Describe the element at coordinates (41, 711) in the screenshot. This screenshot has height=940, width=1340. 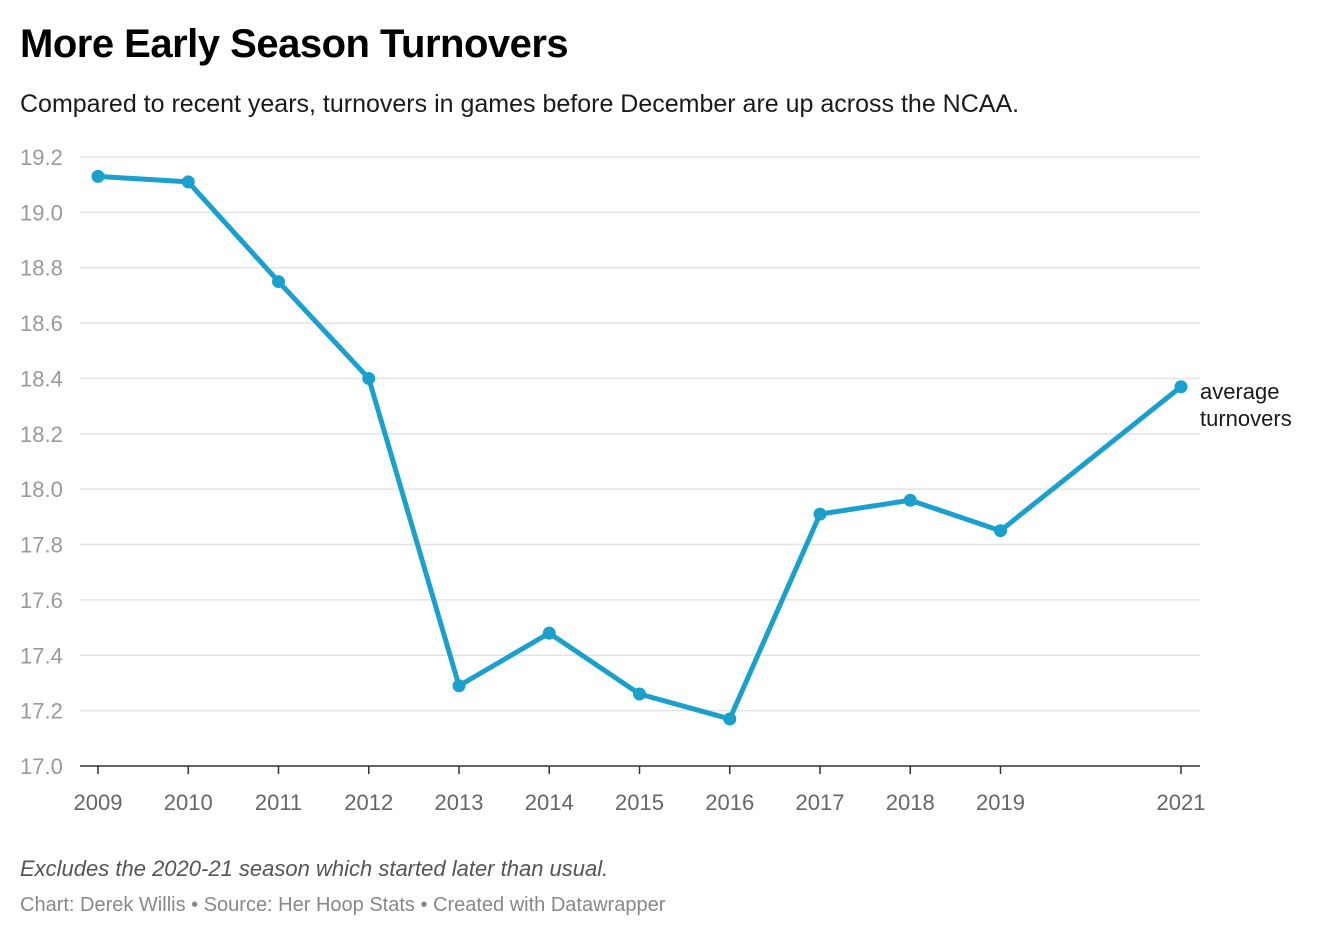
I see `y-tick-label: 17.2` at that location.